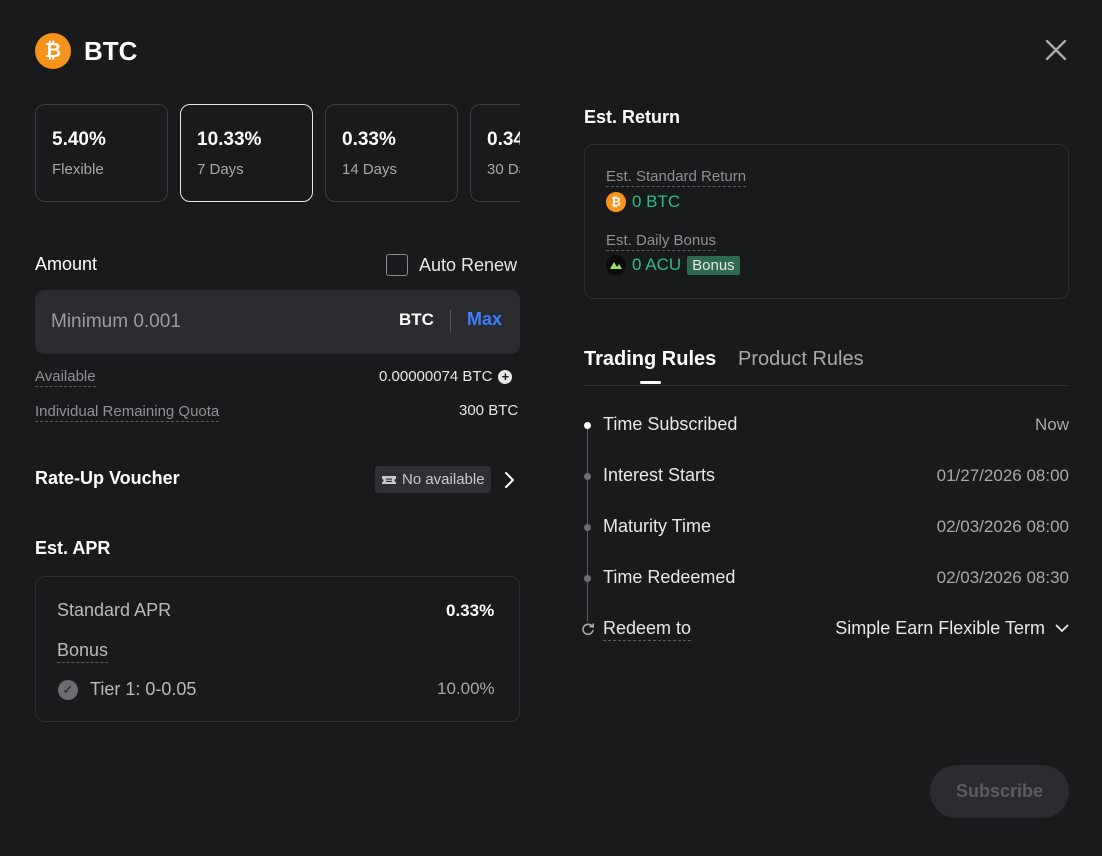  Describe the element at coordinates (83, 651) in the screenshot. I see `bonus-label: Bonus` at that location.